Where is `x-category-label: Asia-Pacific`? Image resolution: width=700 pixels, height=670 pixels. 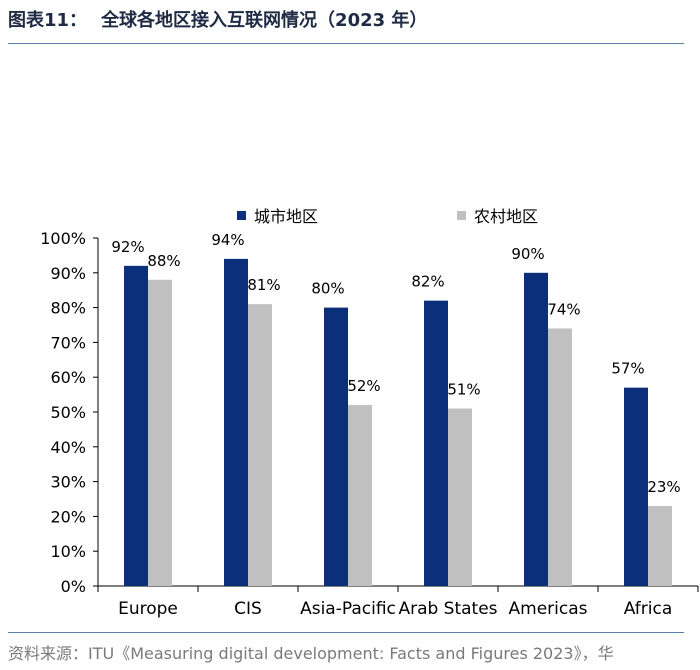
x-category-label: Asia-Pacific is located at coordinates (348, 609).